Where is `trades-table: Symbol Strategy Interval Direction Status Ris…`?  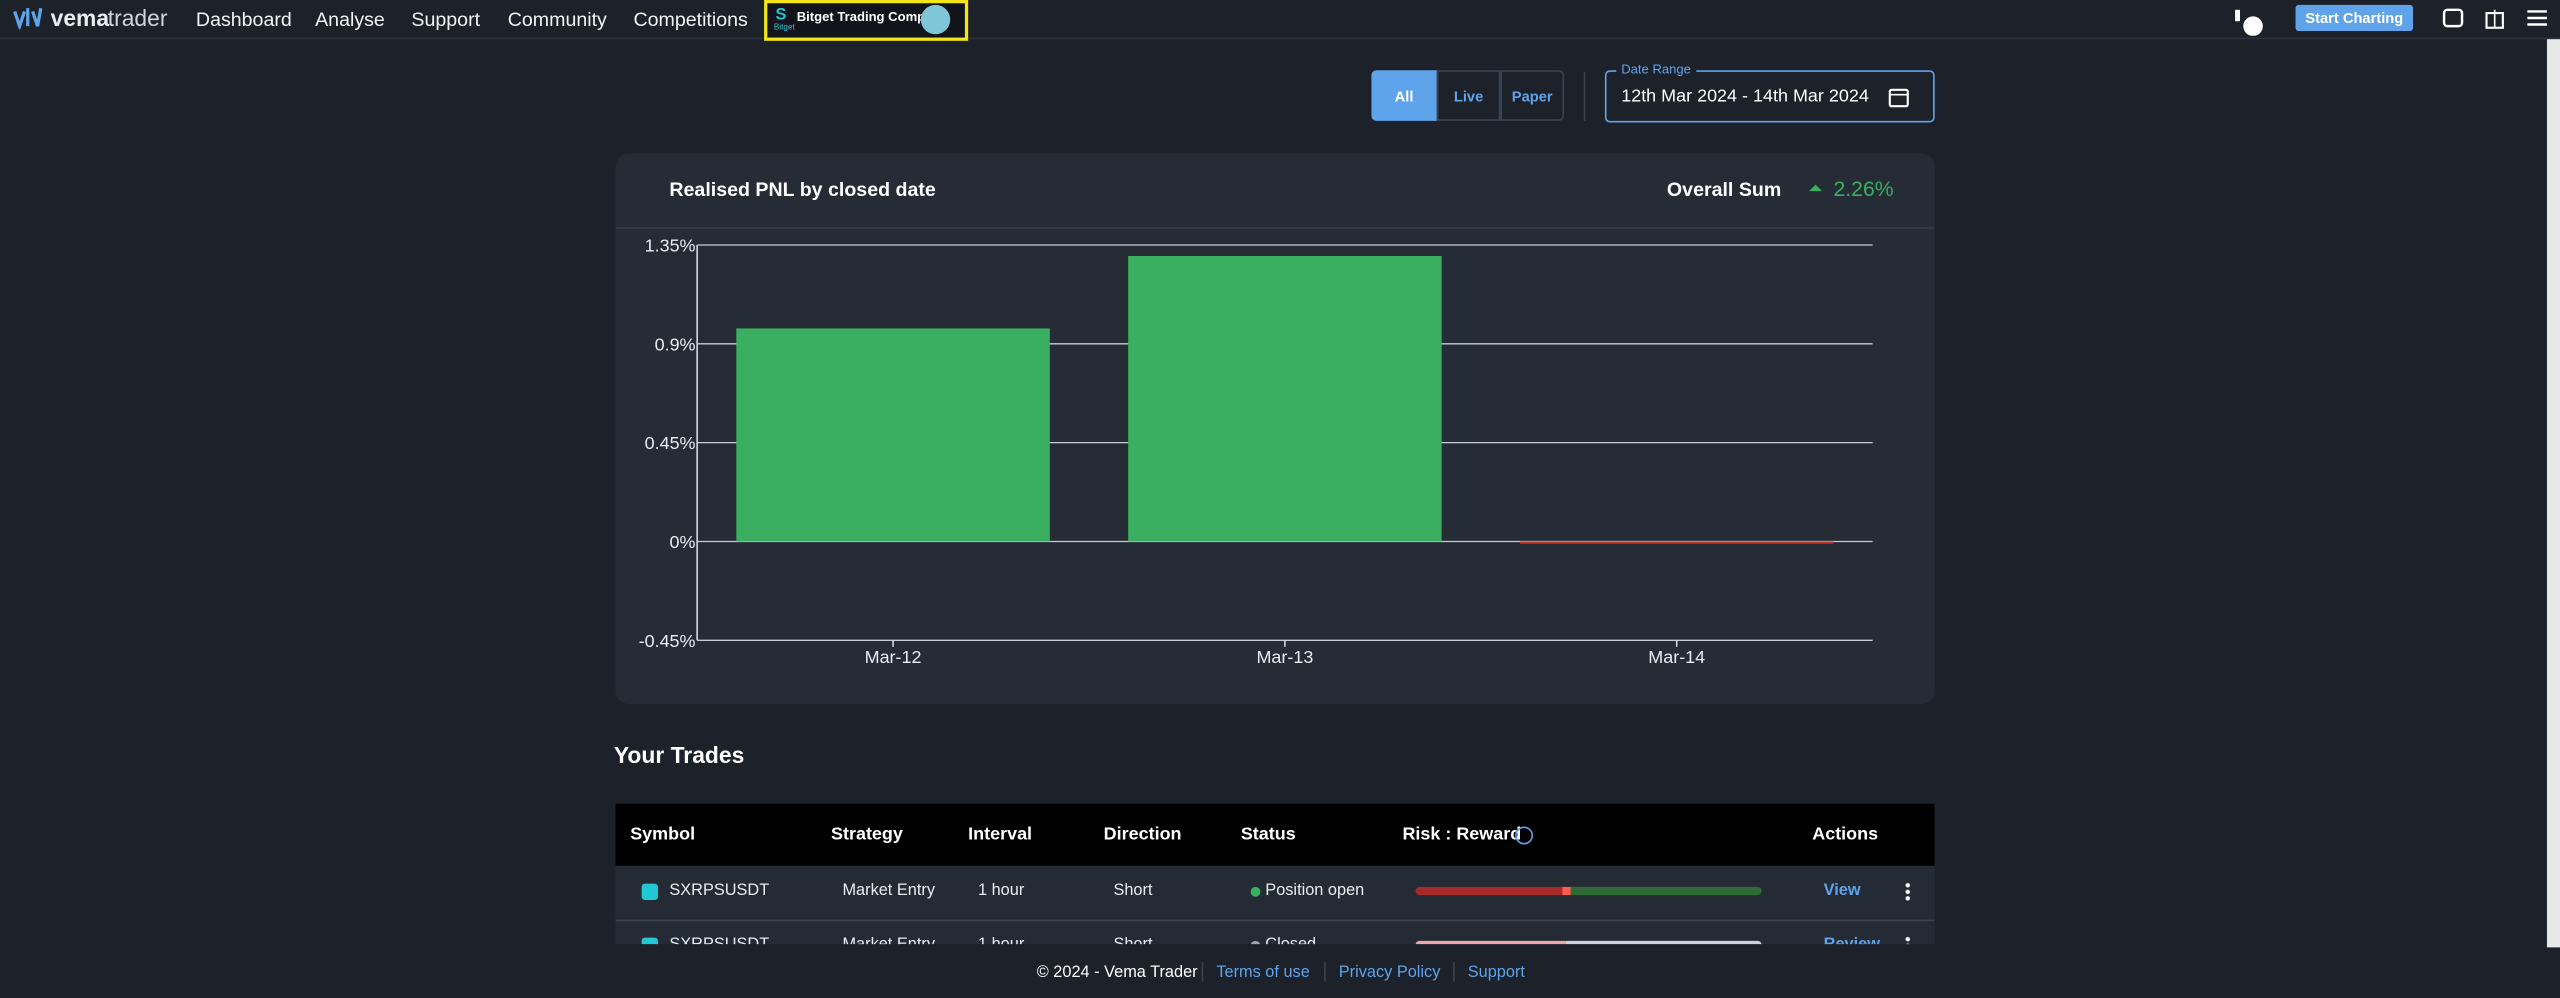
trades-table: Symbol Strategy Interval Direction Status Ris… is located at coordinates (1275, 874).